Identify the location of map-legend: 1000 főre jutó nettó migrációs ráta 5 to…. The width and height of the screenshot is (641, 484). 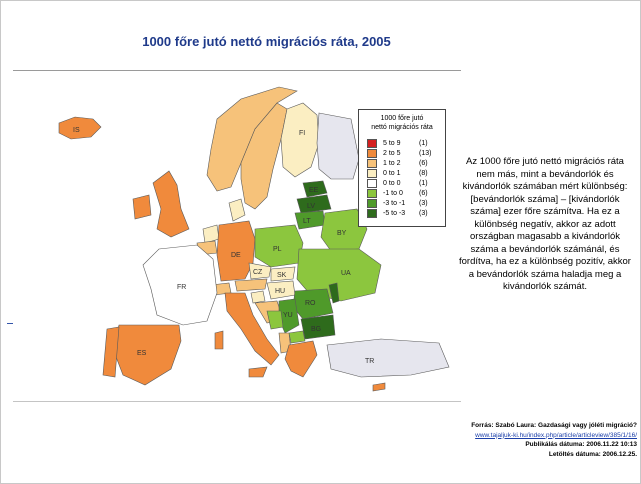
(402, 168).